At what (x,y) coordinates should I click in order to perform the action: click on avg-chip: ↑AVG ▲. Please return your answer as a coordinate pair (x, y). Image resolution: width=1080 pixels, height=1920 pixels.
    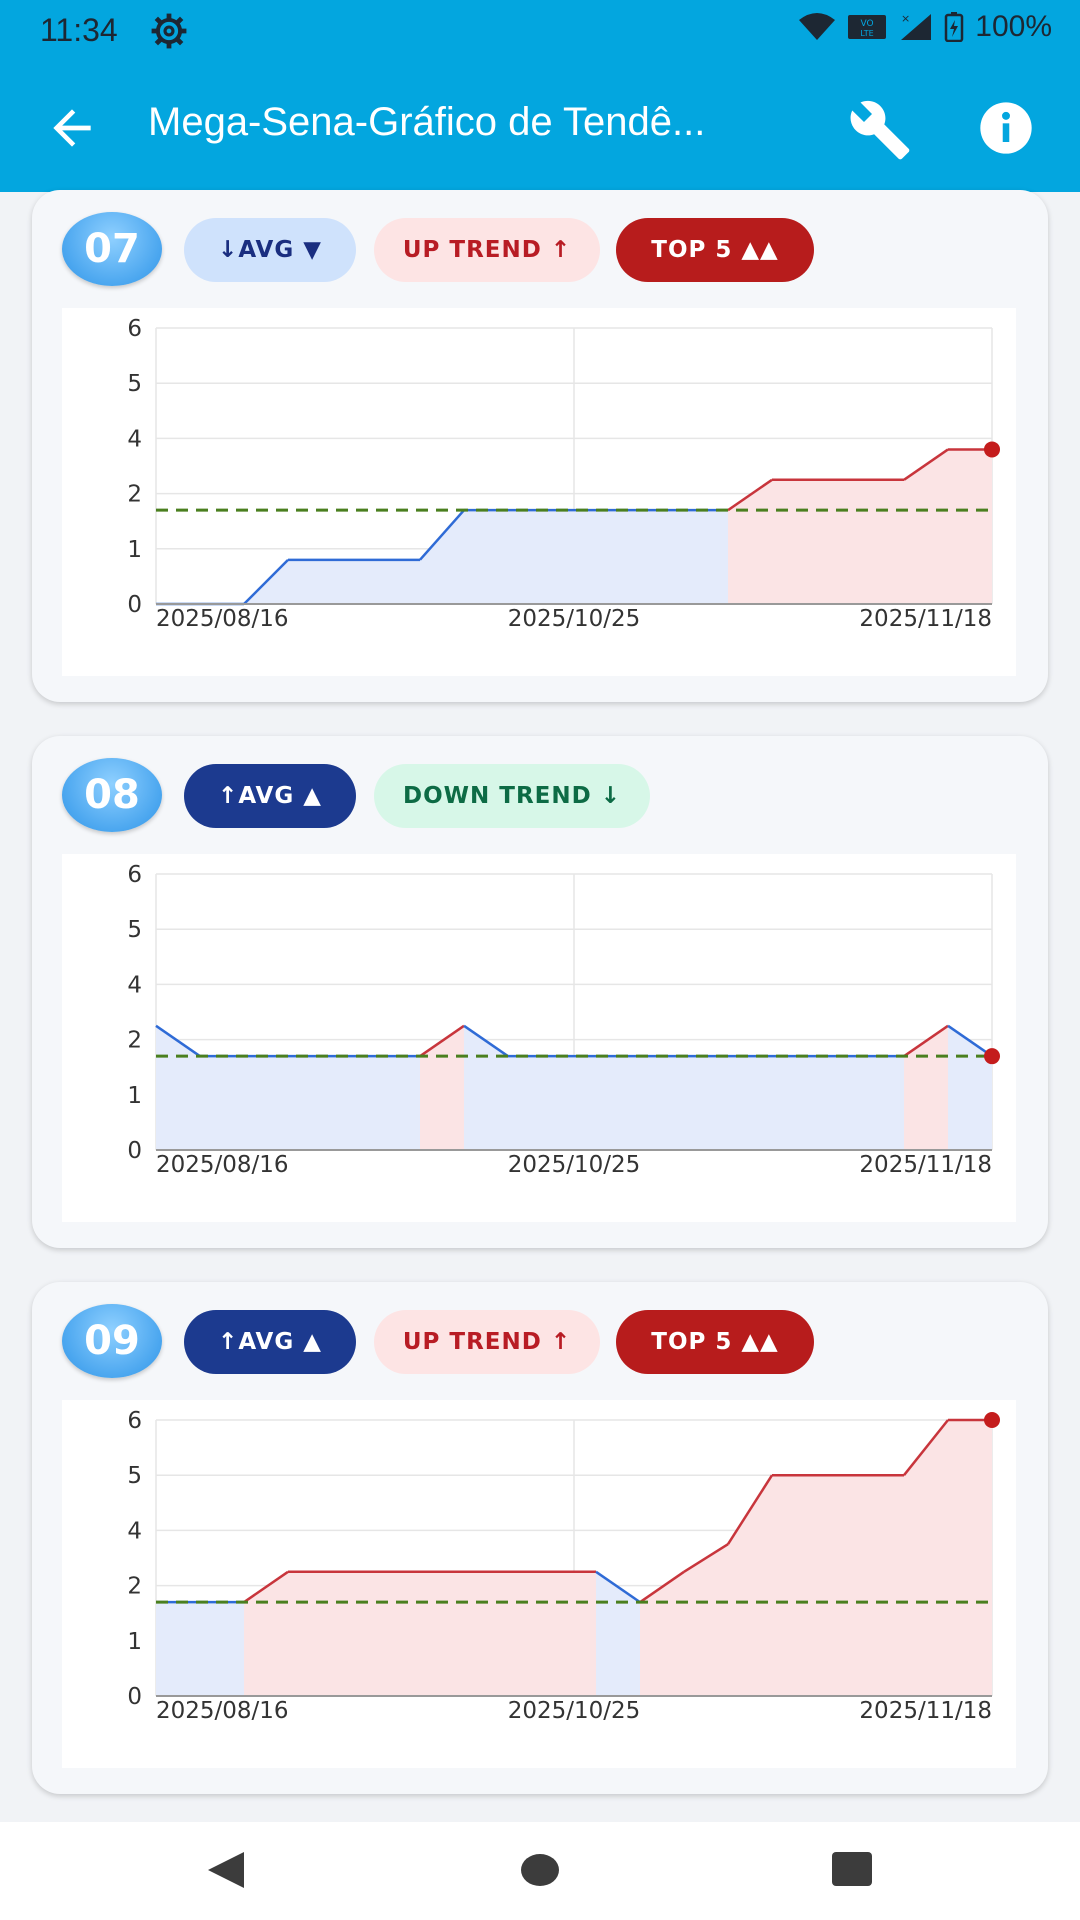
    Looking at the image, I should click on (270, 1342).